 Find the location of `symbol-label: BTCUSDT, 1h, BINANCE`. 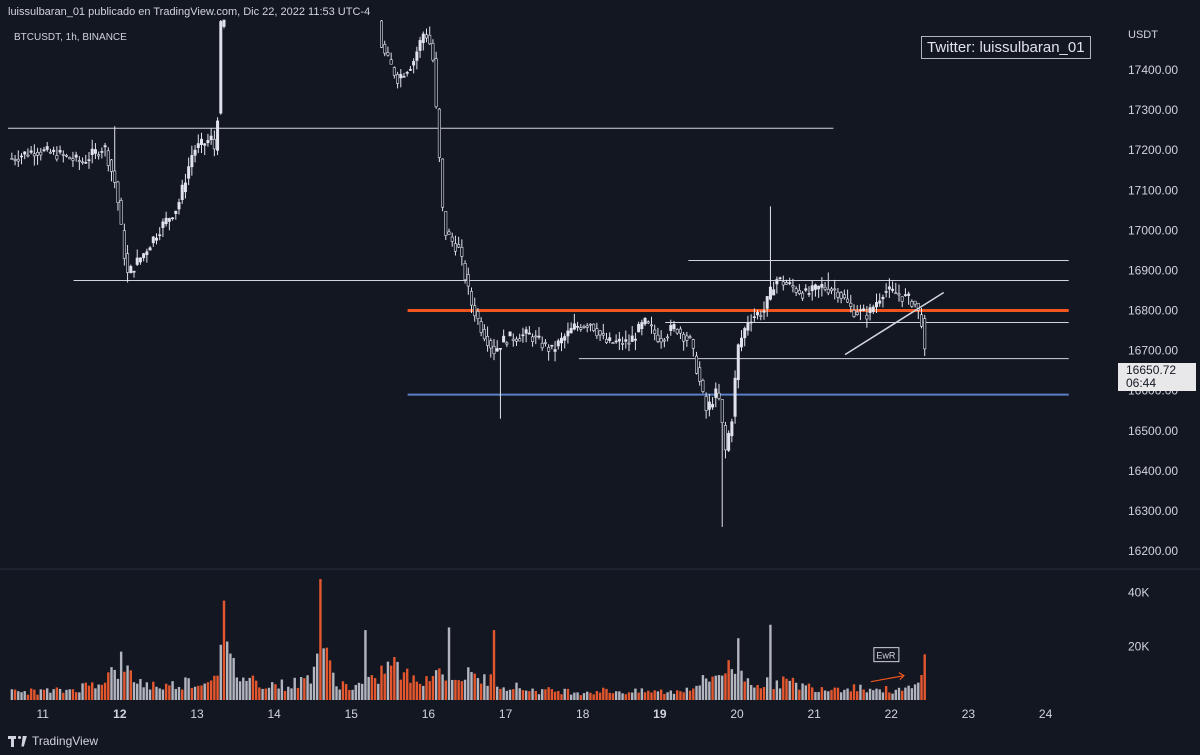

symbol-label: BTCUSDT, 1h, BINANCE is located at coordinates (70, 37).